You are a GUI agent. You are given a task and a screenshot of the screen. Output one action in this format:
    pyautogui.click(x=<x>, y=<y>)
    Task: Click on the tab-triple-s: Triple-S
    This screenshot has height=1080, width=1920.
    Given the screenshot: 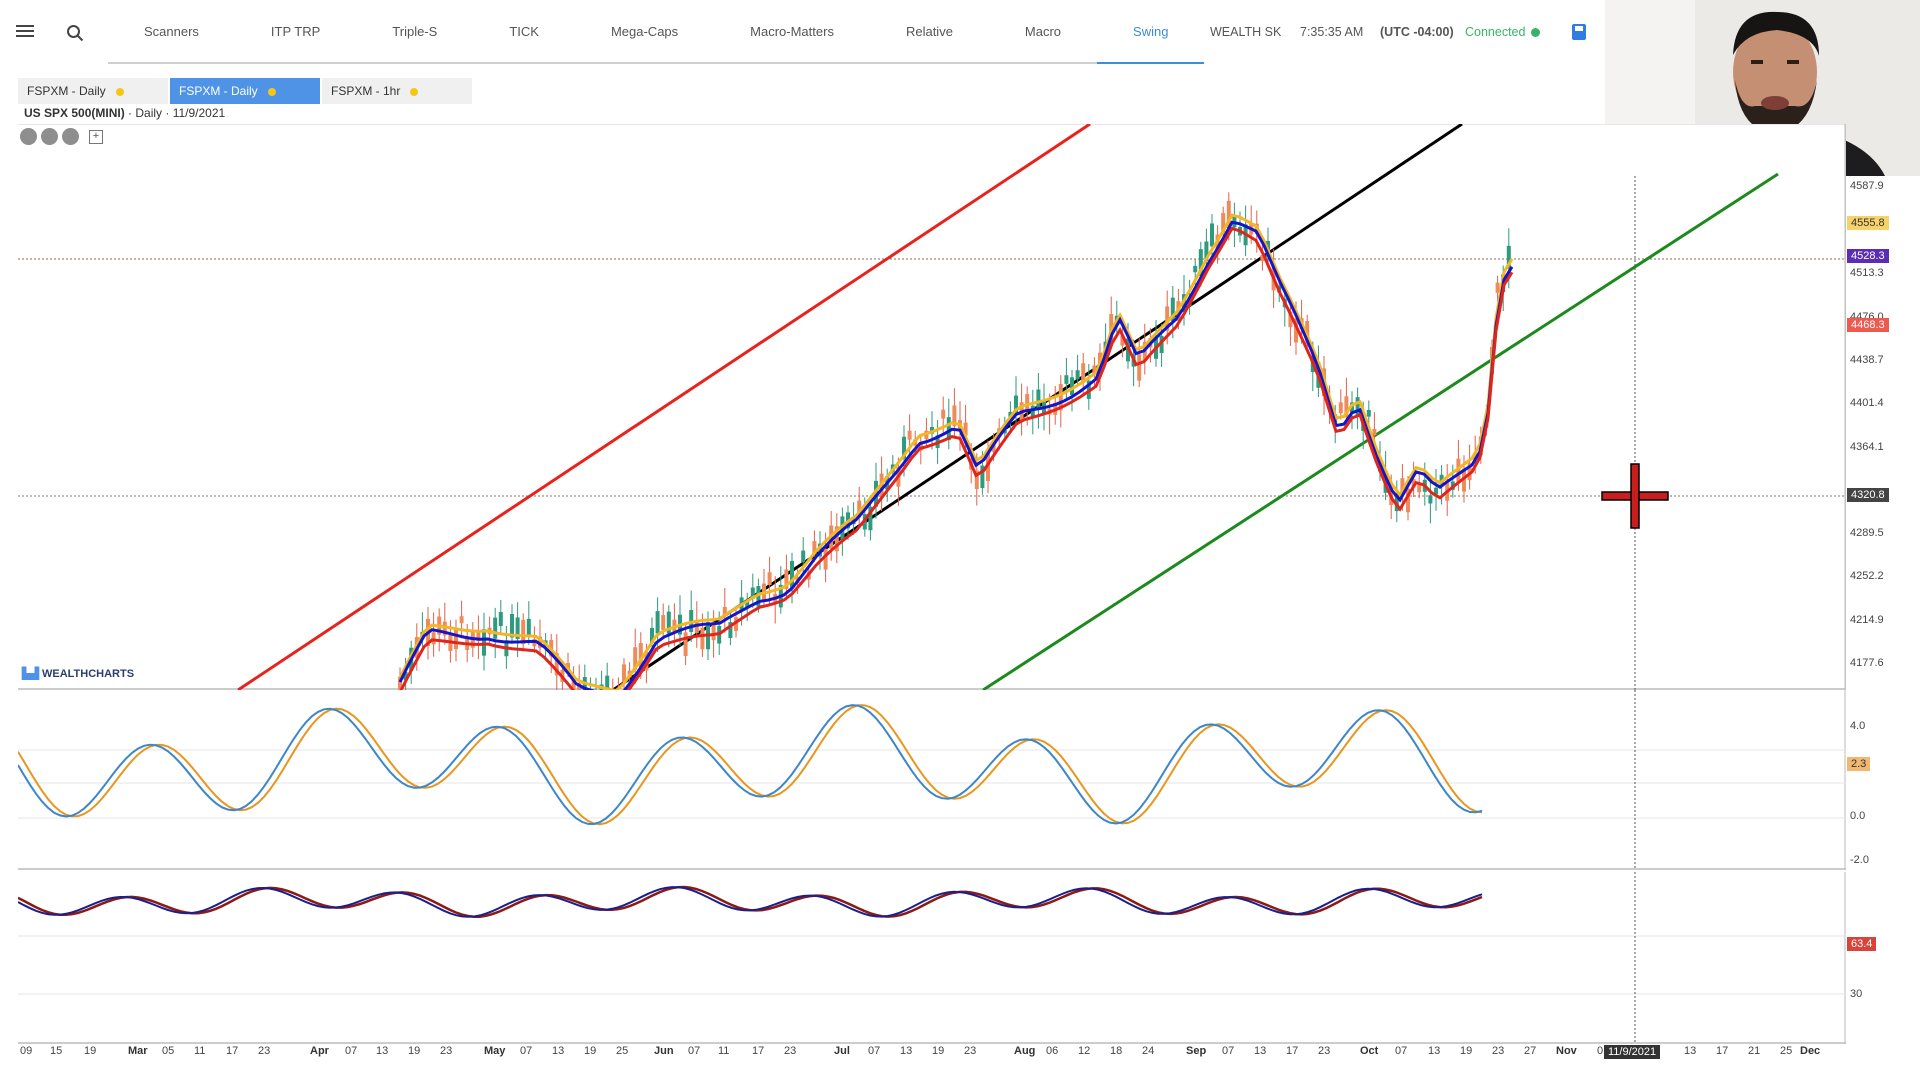 What is the action you would take?
    pyautogui.click(x=415, y=32)
    